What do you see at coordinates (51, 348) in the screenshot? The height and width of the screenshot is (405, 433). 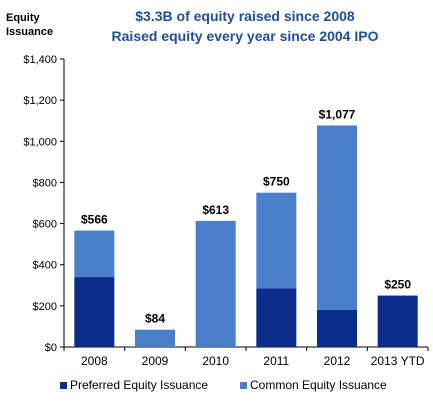 I see `y-tick-label: $0` at bounding box center [51, 348].